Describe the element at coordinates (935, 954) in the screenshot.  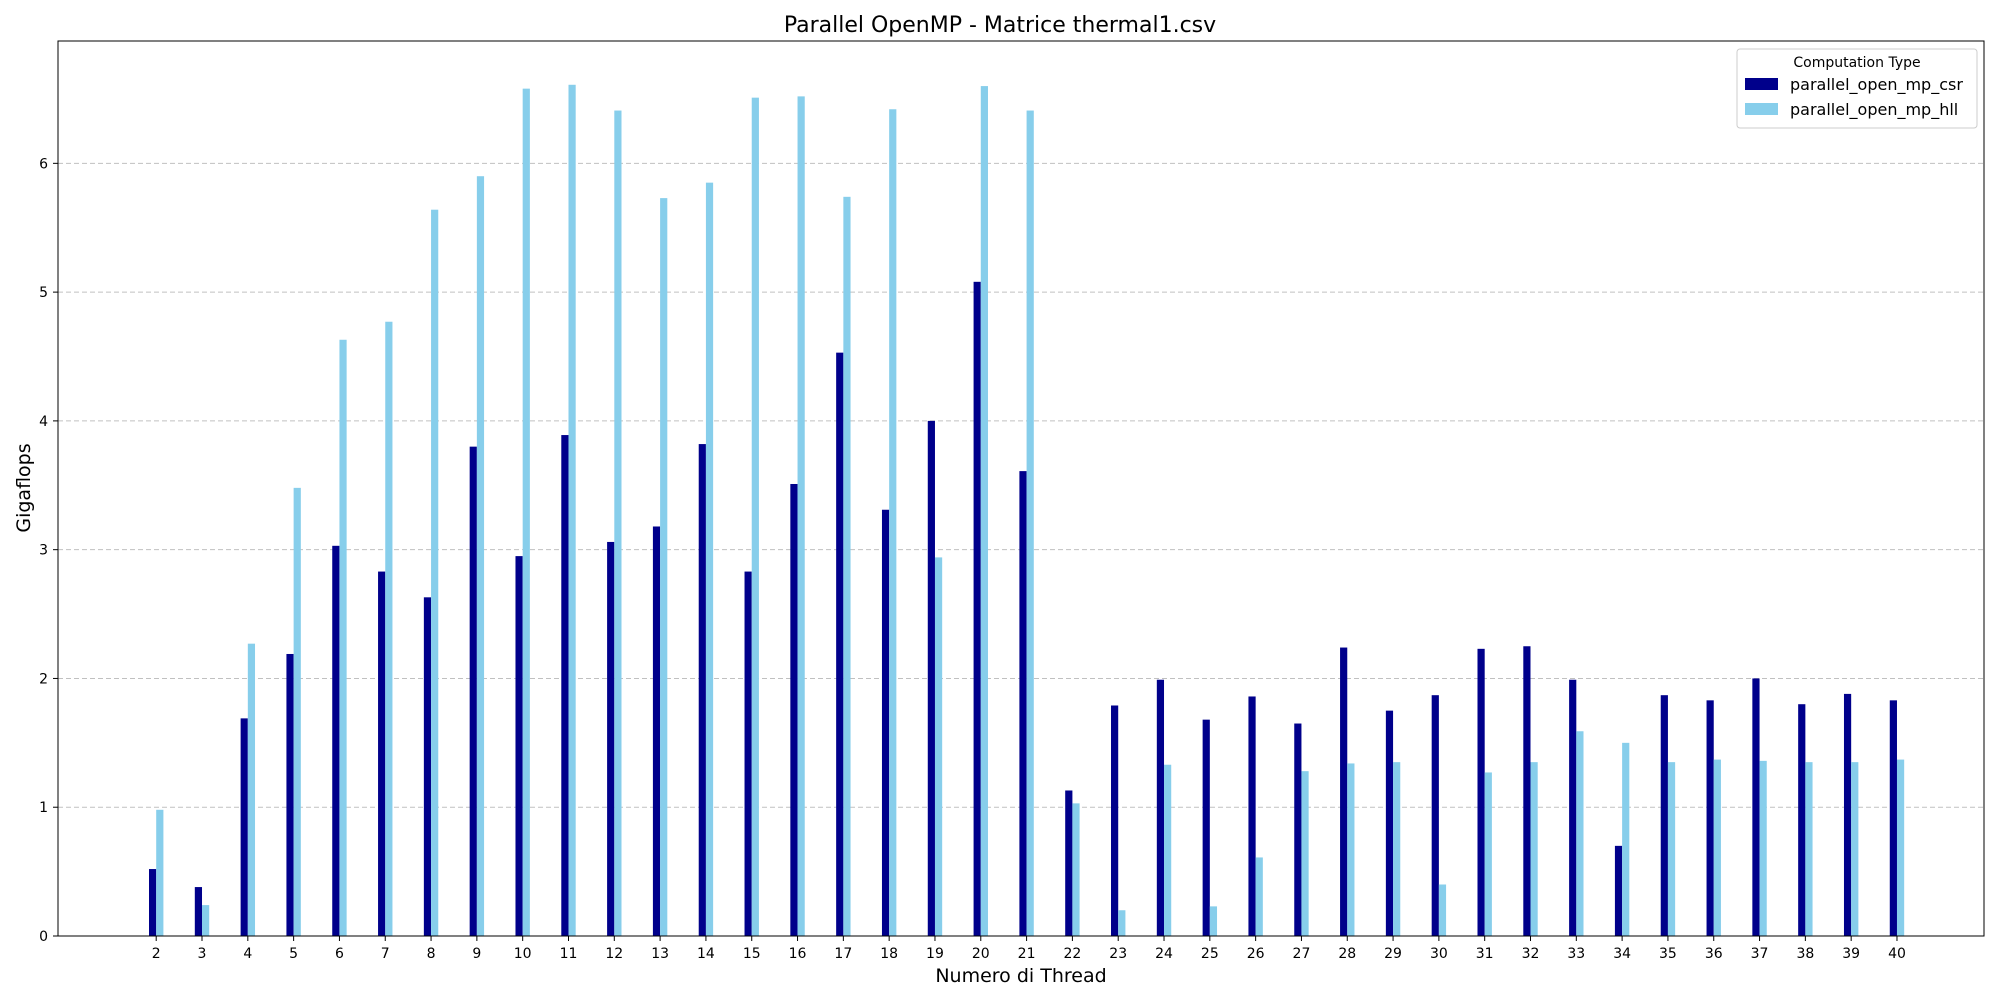
I see `x-tick-label: 19` at that location.